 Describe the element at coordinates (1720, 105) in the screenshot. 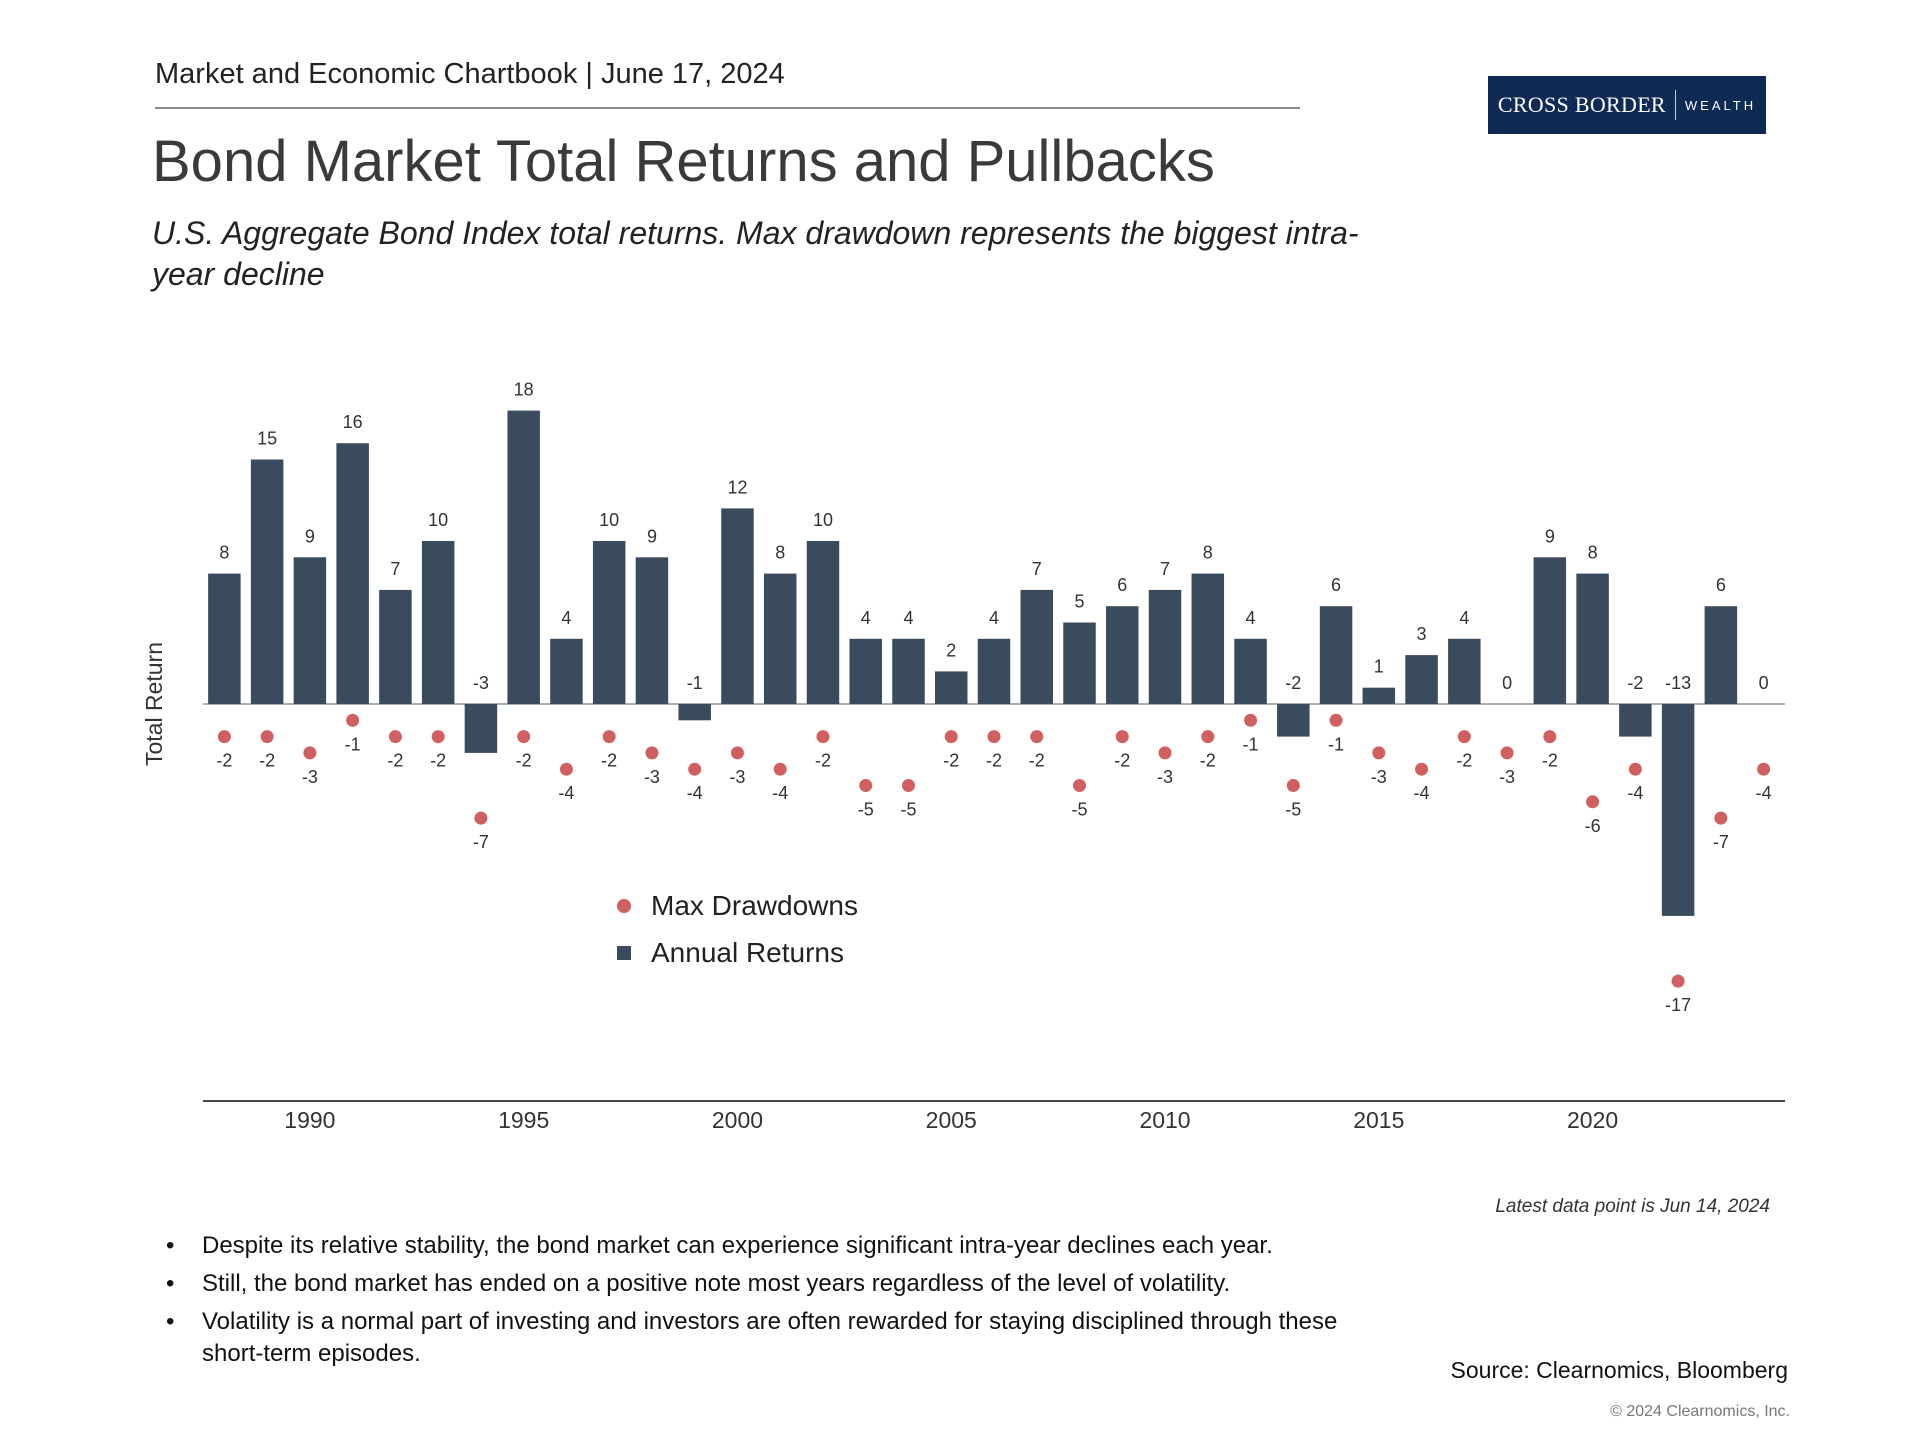

I see `logo-sub-text: WEALTH` at that location.